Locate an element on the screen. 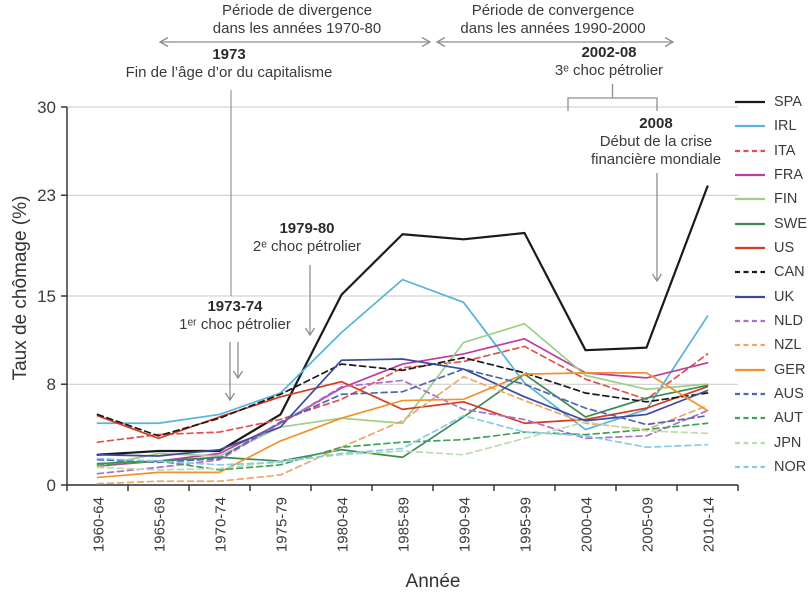  x-tick-label: 1990-94 is located at coordinates (465, 524).